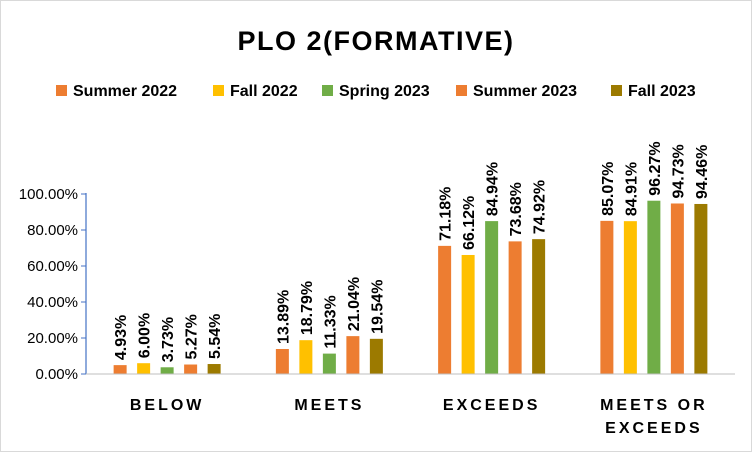 The image size is (752, 452). Describe the element at coordinates (48, 194) in the screenshot. I see `y-tick-label: 100.00%` at that location.